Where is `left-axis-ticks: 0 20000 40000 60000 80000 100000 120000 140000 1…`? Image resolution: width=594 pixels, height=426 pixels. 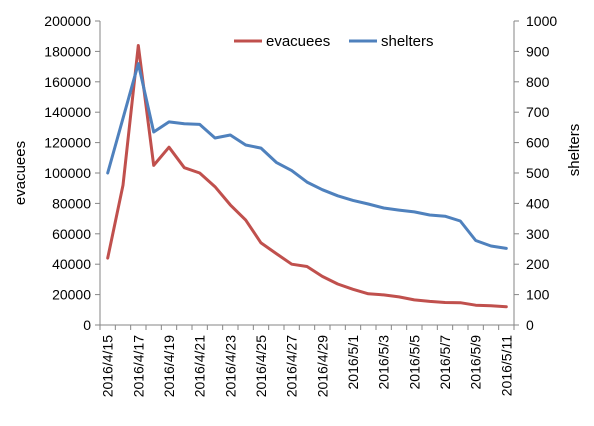
left-axis-ticks: 0 20000 40000 60000 80000 100000 120000 140000 1… is located at coordinates (72, 173).